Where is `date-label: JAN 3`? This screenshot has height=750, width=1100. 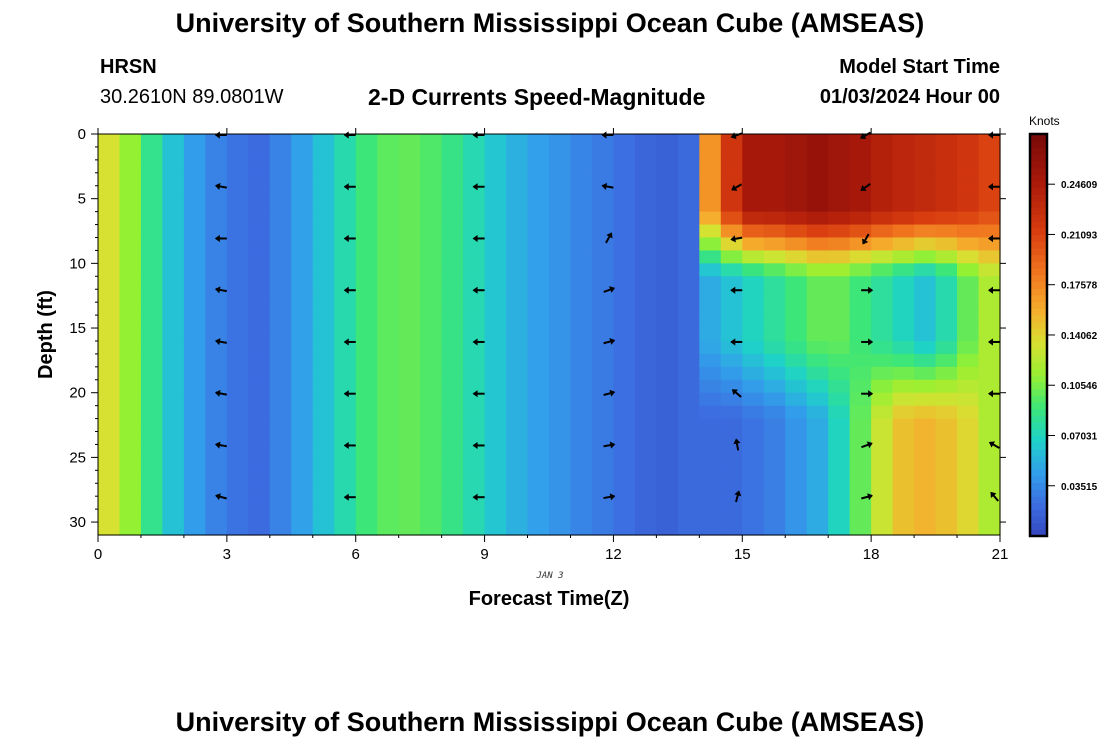
date-label: JAN 3 is located at coordinates (549, 576).